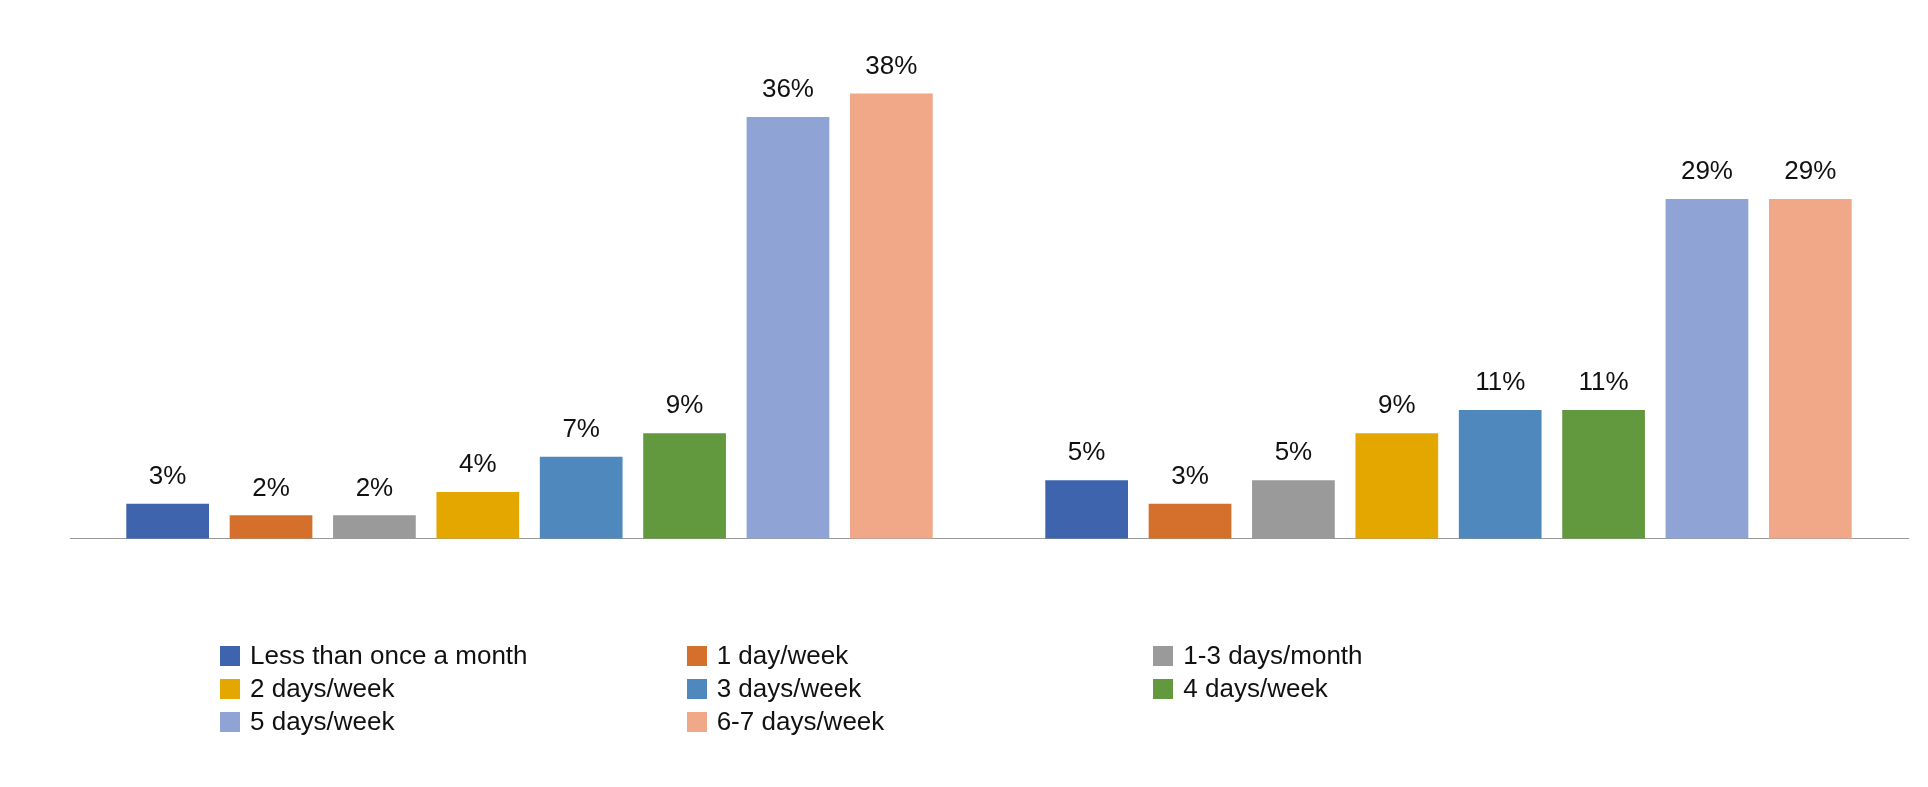 This screenshot has height=787, width=1928. I want to click on legend-label: 6-7 days/week, so click(800, 721).